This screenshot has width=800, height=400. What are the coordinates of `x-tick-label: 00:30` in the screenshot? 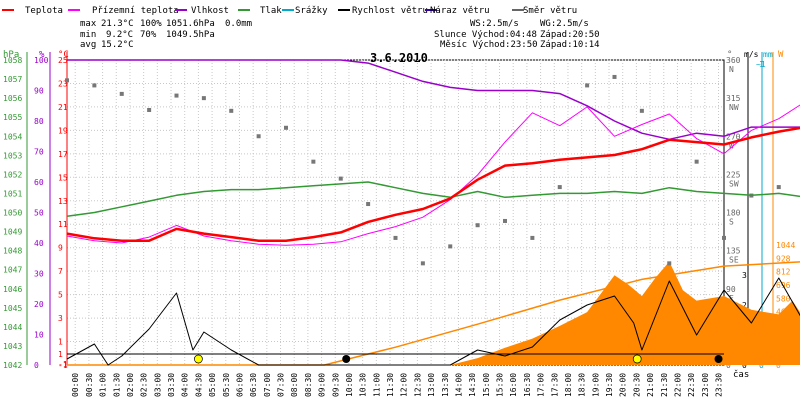 It's located at (89, 385).